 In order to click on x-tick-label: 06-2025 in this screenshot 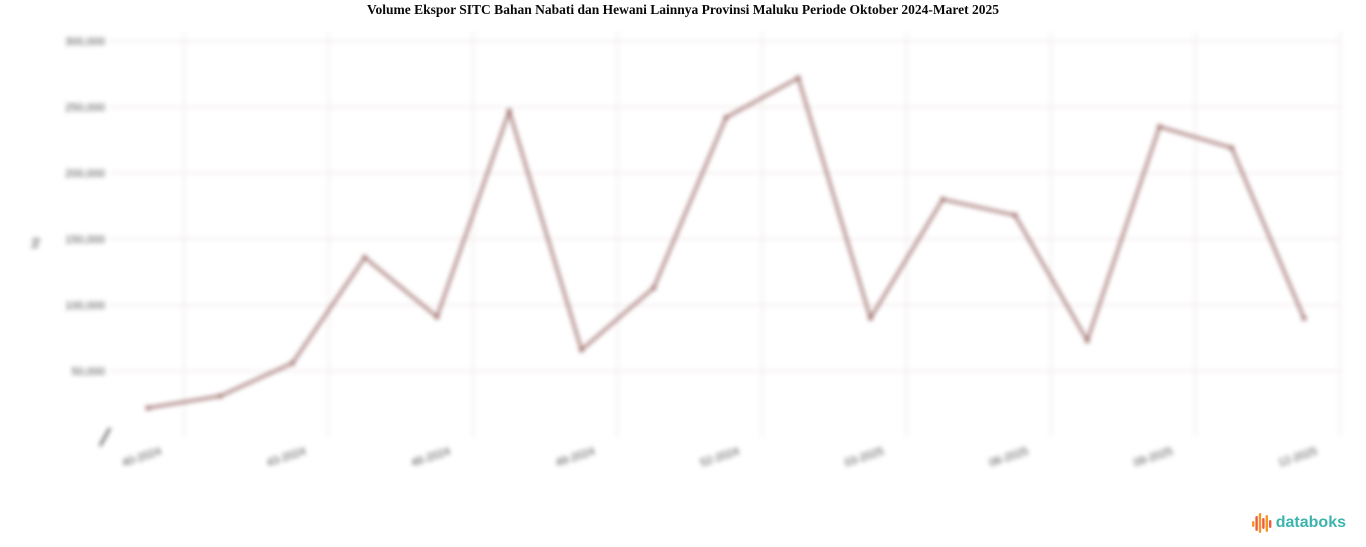, I will do `click(1009, 457)`.